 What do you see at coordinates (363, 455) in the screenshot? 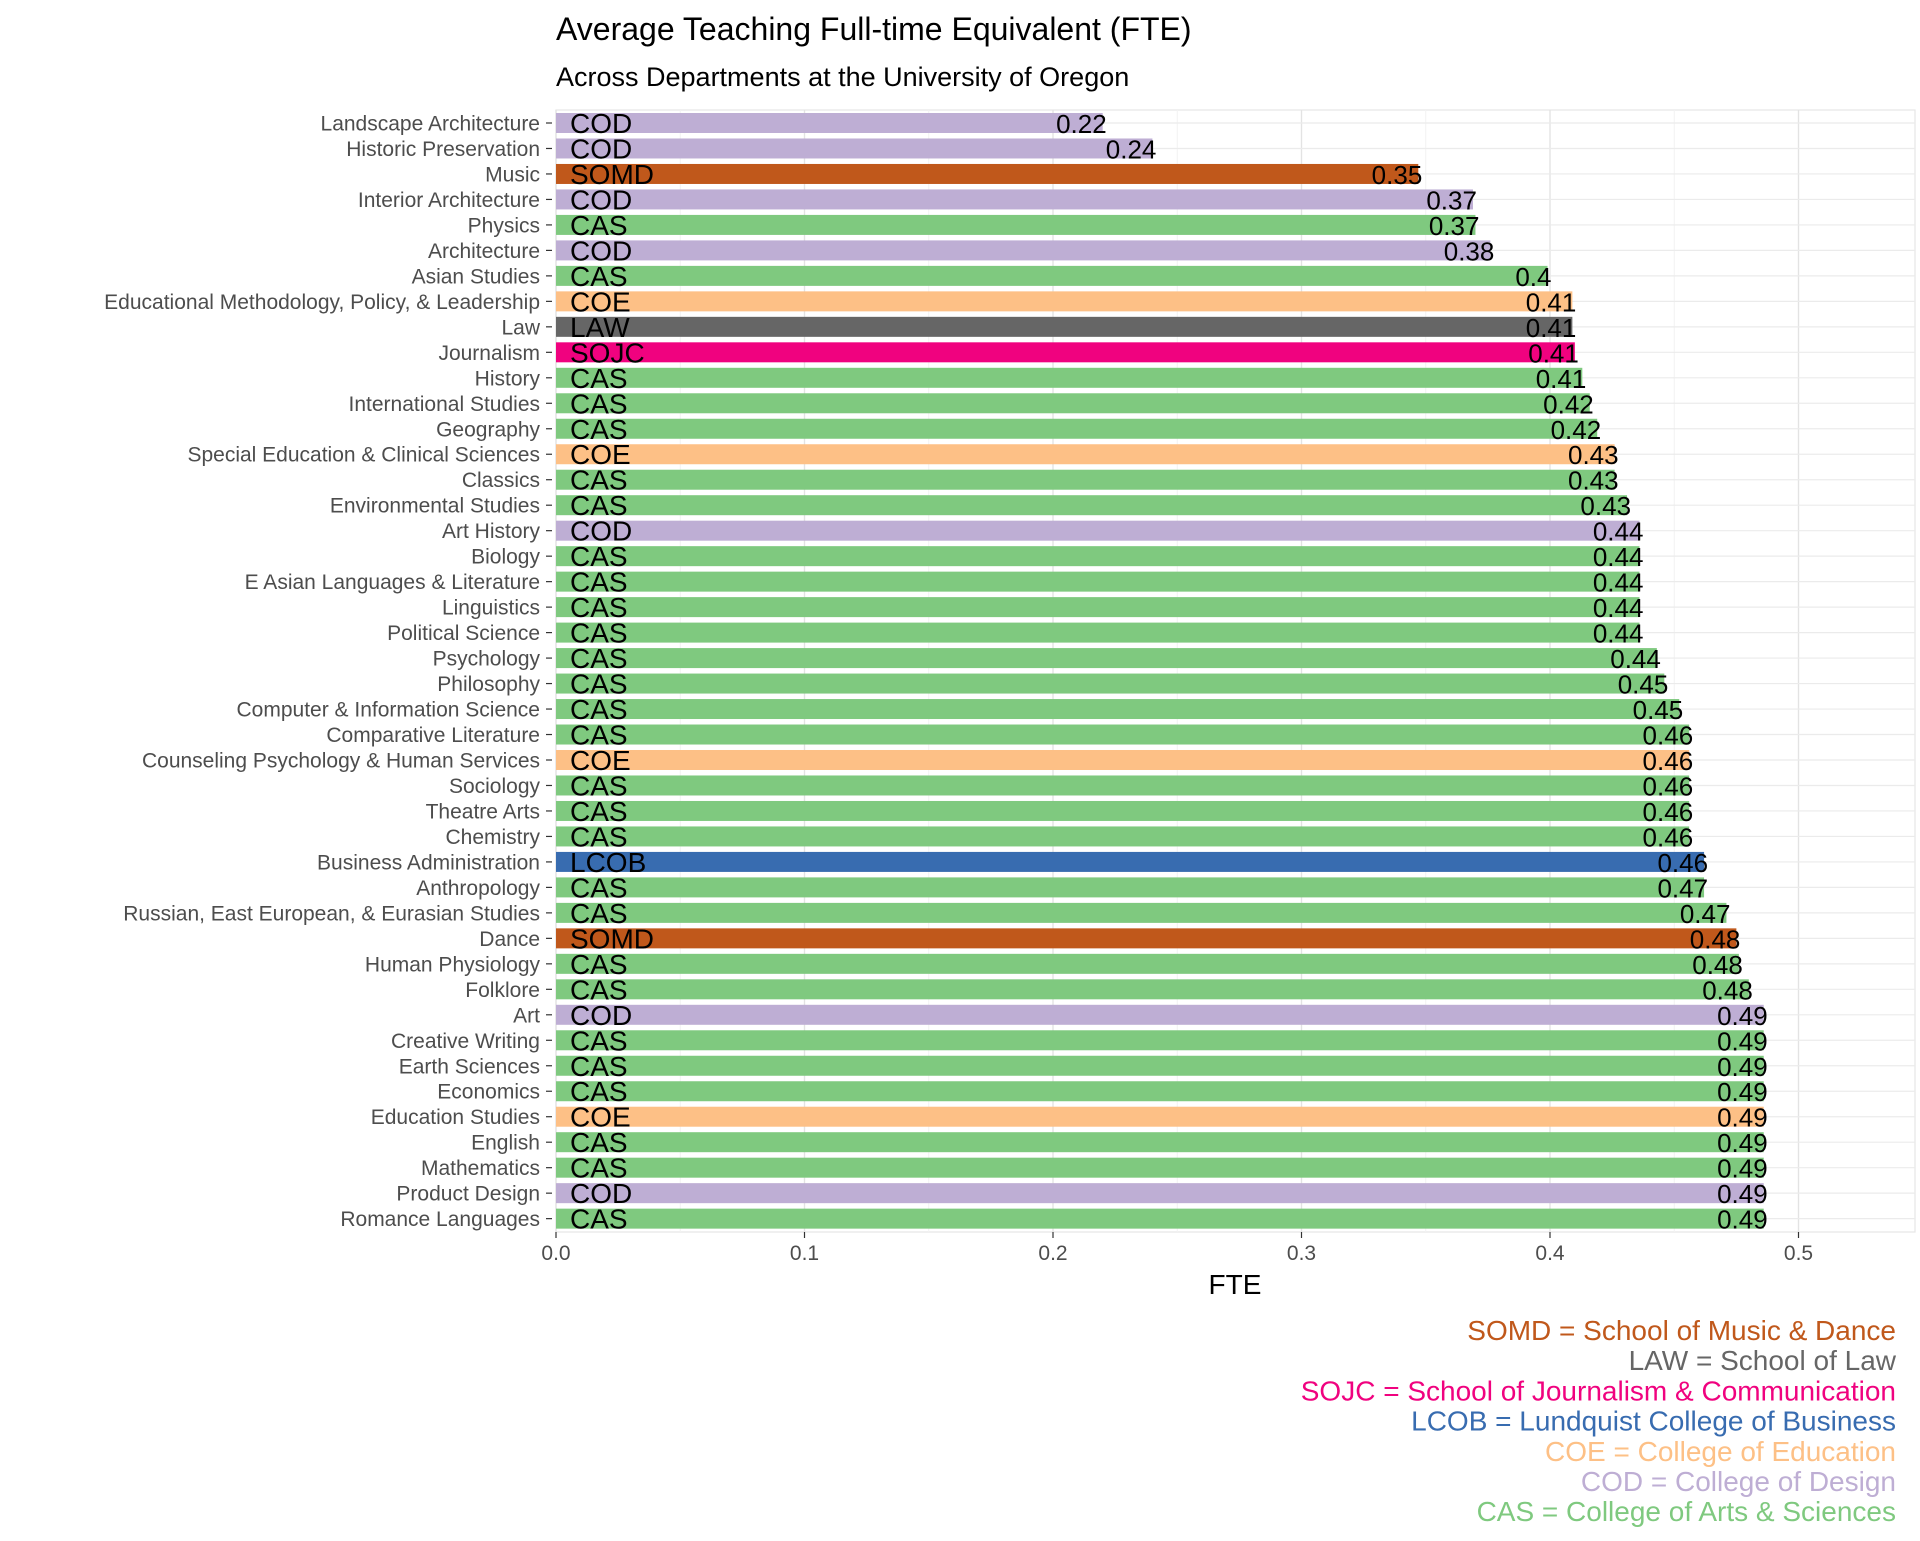
I see `y-tick-label: Special Education & Clinical Sciences` at bounding box center [363, 455].